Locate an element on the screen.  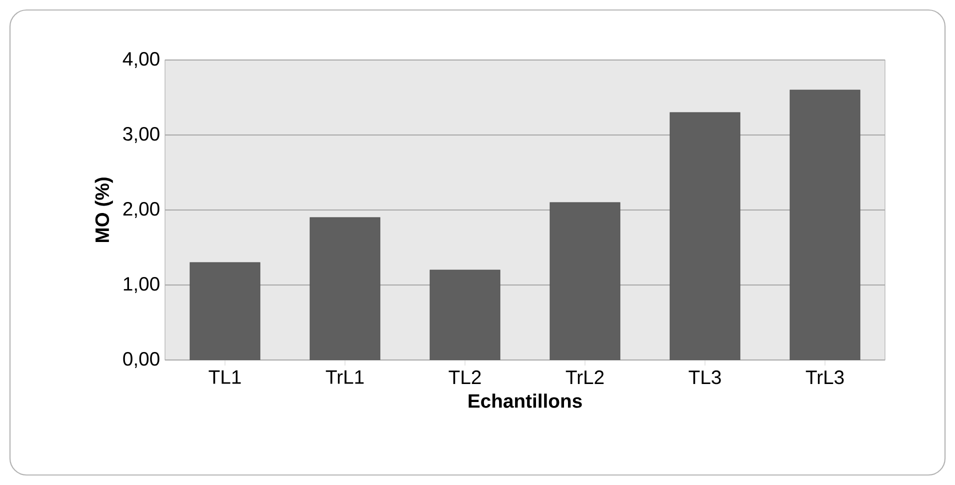
x-tick-label: TL2 is located at coordinates (464, 377).